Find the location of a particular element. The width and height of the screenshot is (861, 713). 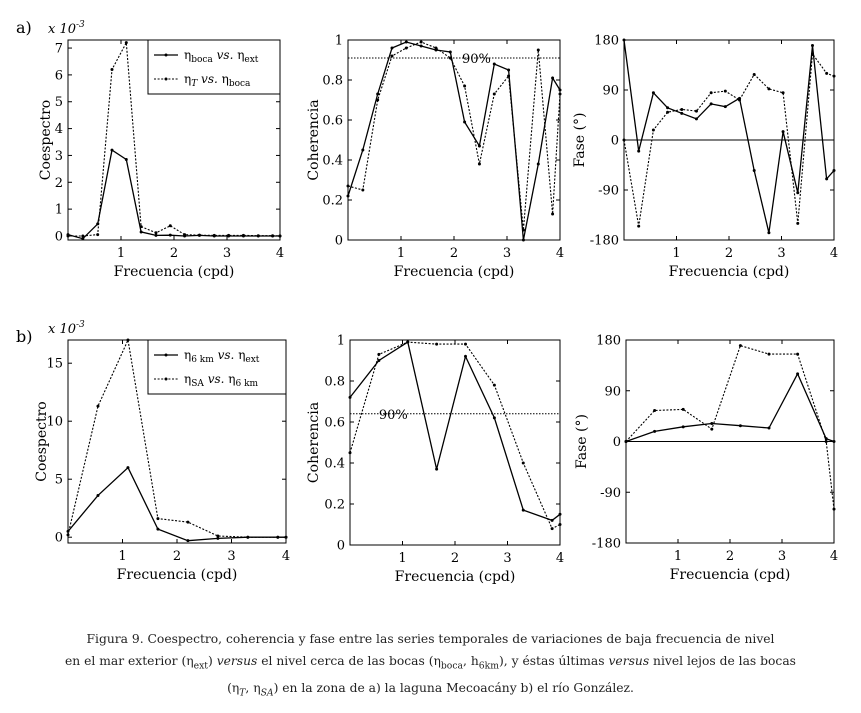

y-tick-label: 15 is located at coordinates (54, 364).